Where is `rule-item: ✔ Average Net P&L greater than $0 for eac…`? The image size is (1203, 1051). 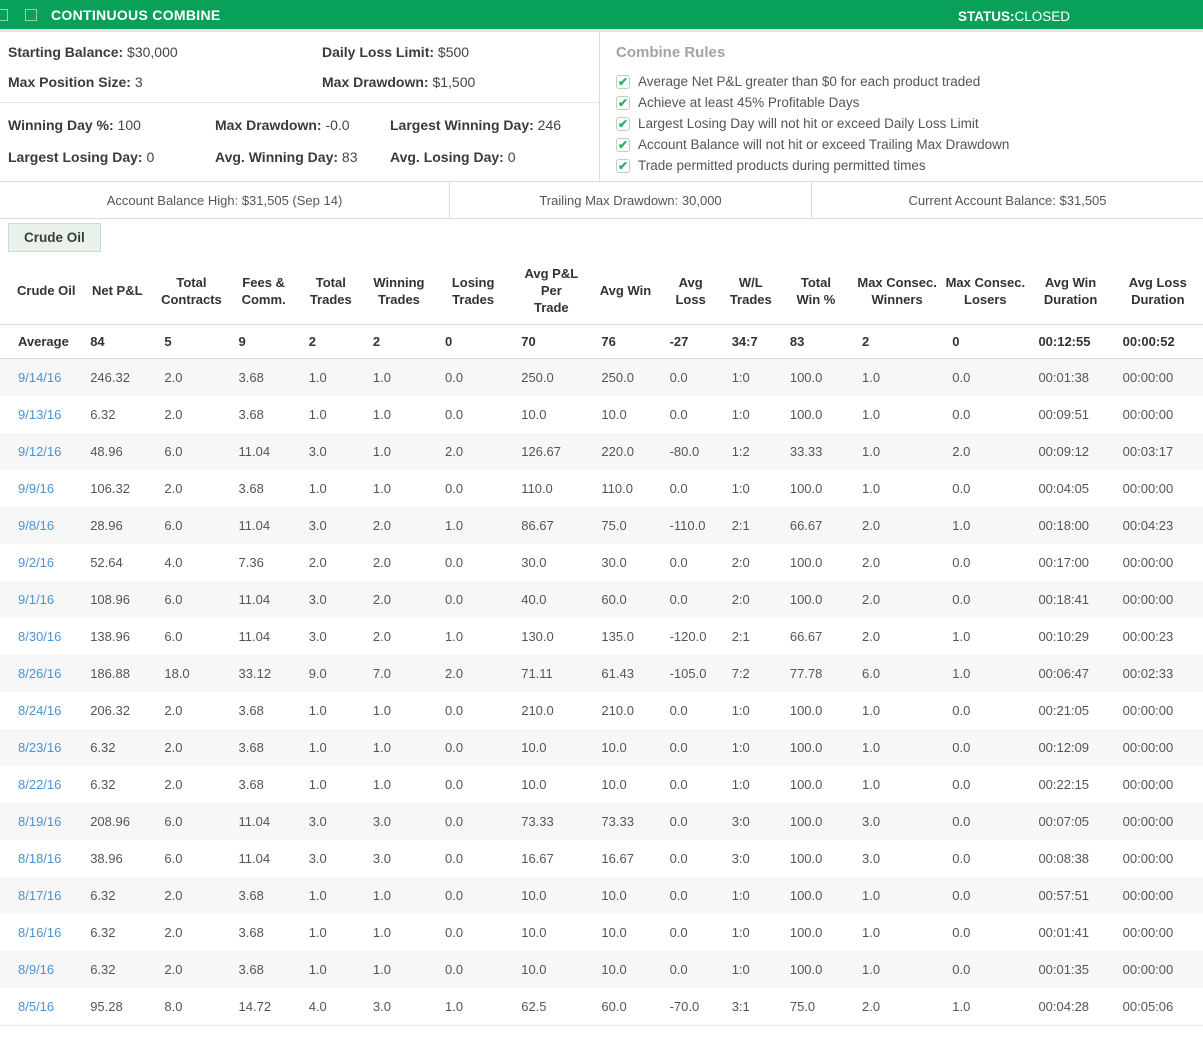 rule-item: ✔ Average Net P&L greater than $0 for eac… is located at coordinates (905, 81).